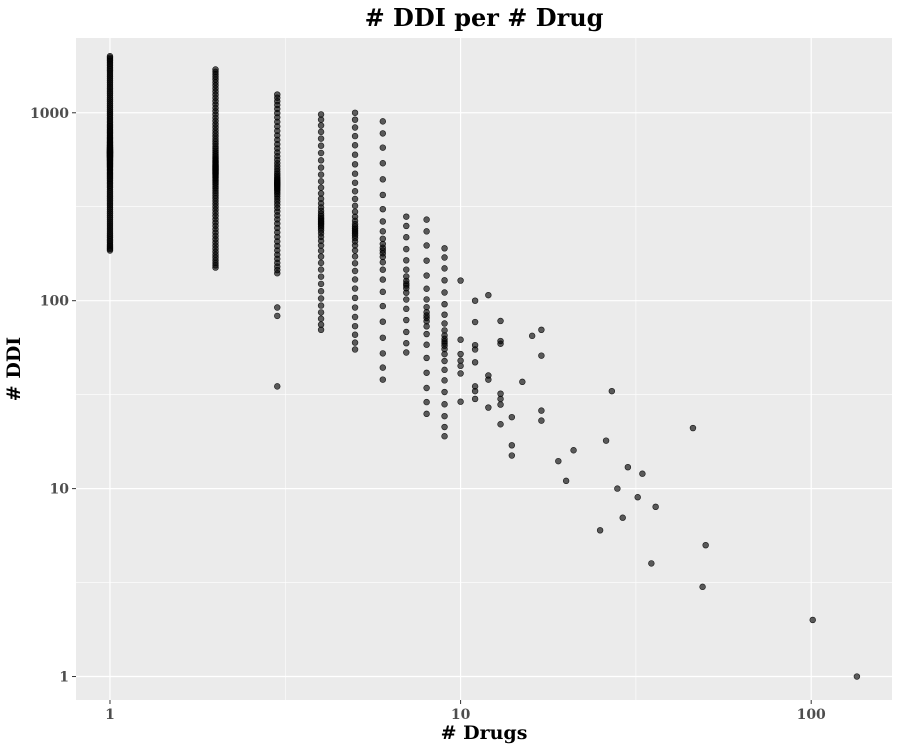 This screenshot has height=754, width=900. I want to click on y-tick-label: 1, so click(64, 678).